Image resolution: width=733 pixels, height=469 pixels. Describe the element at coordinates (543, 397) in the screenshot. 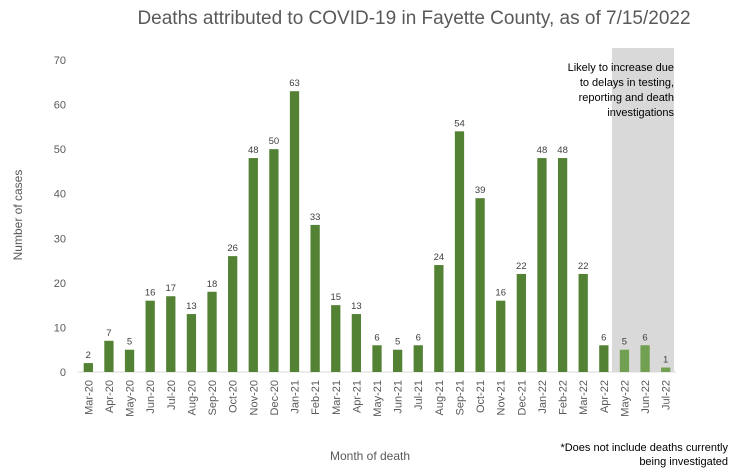

I see `x-tick-label: Jan-22` at that location.